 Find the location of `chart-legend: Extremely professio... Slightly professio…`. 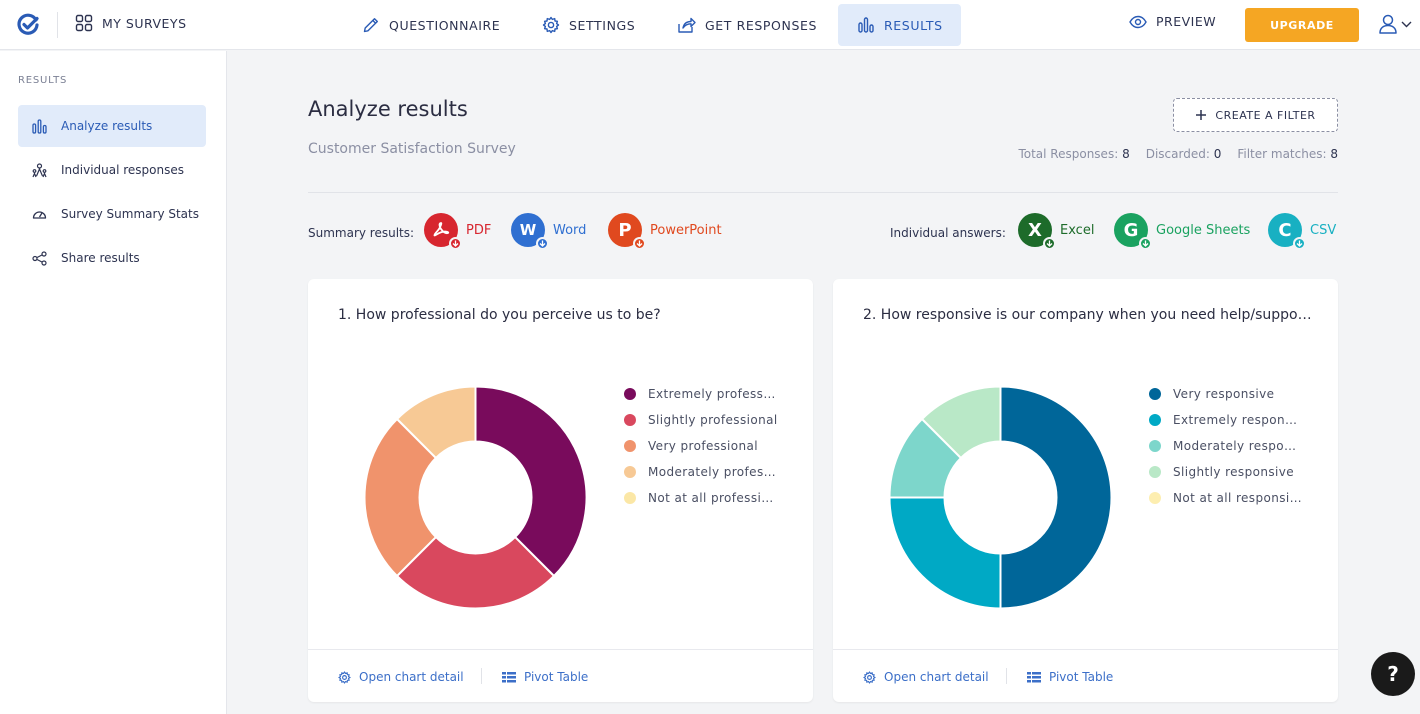

chart-legend: Extremely professio... Slightly professio… is located at coordinates (701, 446).